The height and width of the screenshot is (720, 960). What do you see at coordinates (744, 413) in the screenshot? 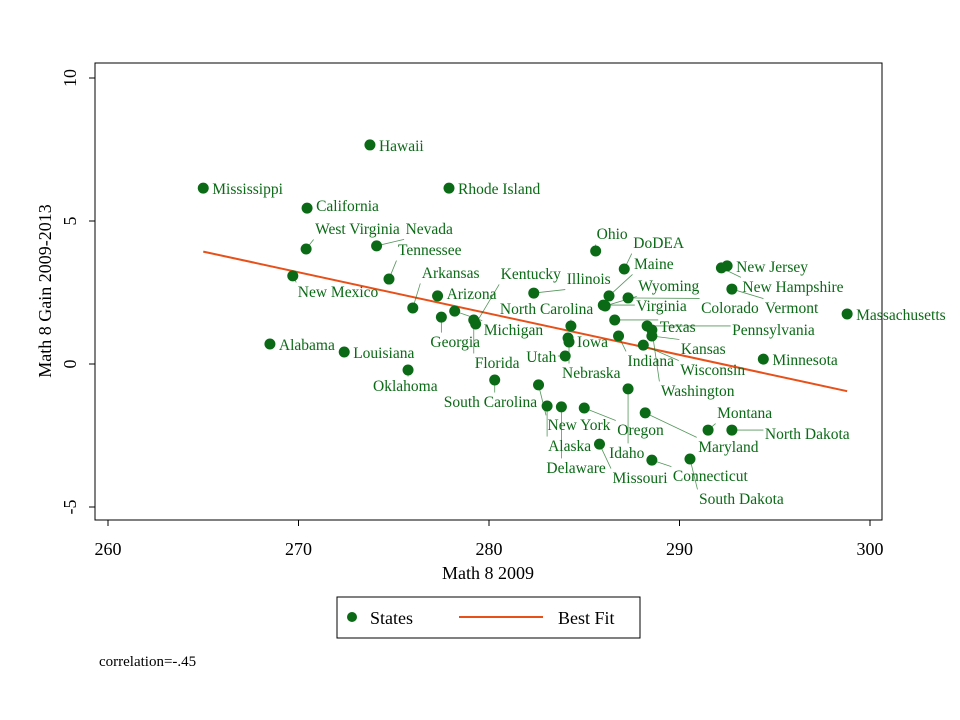
I see `state-label: Montana` at bounding box center [744, 413].